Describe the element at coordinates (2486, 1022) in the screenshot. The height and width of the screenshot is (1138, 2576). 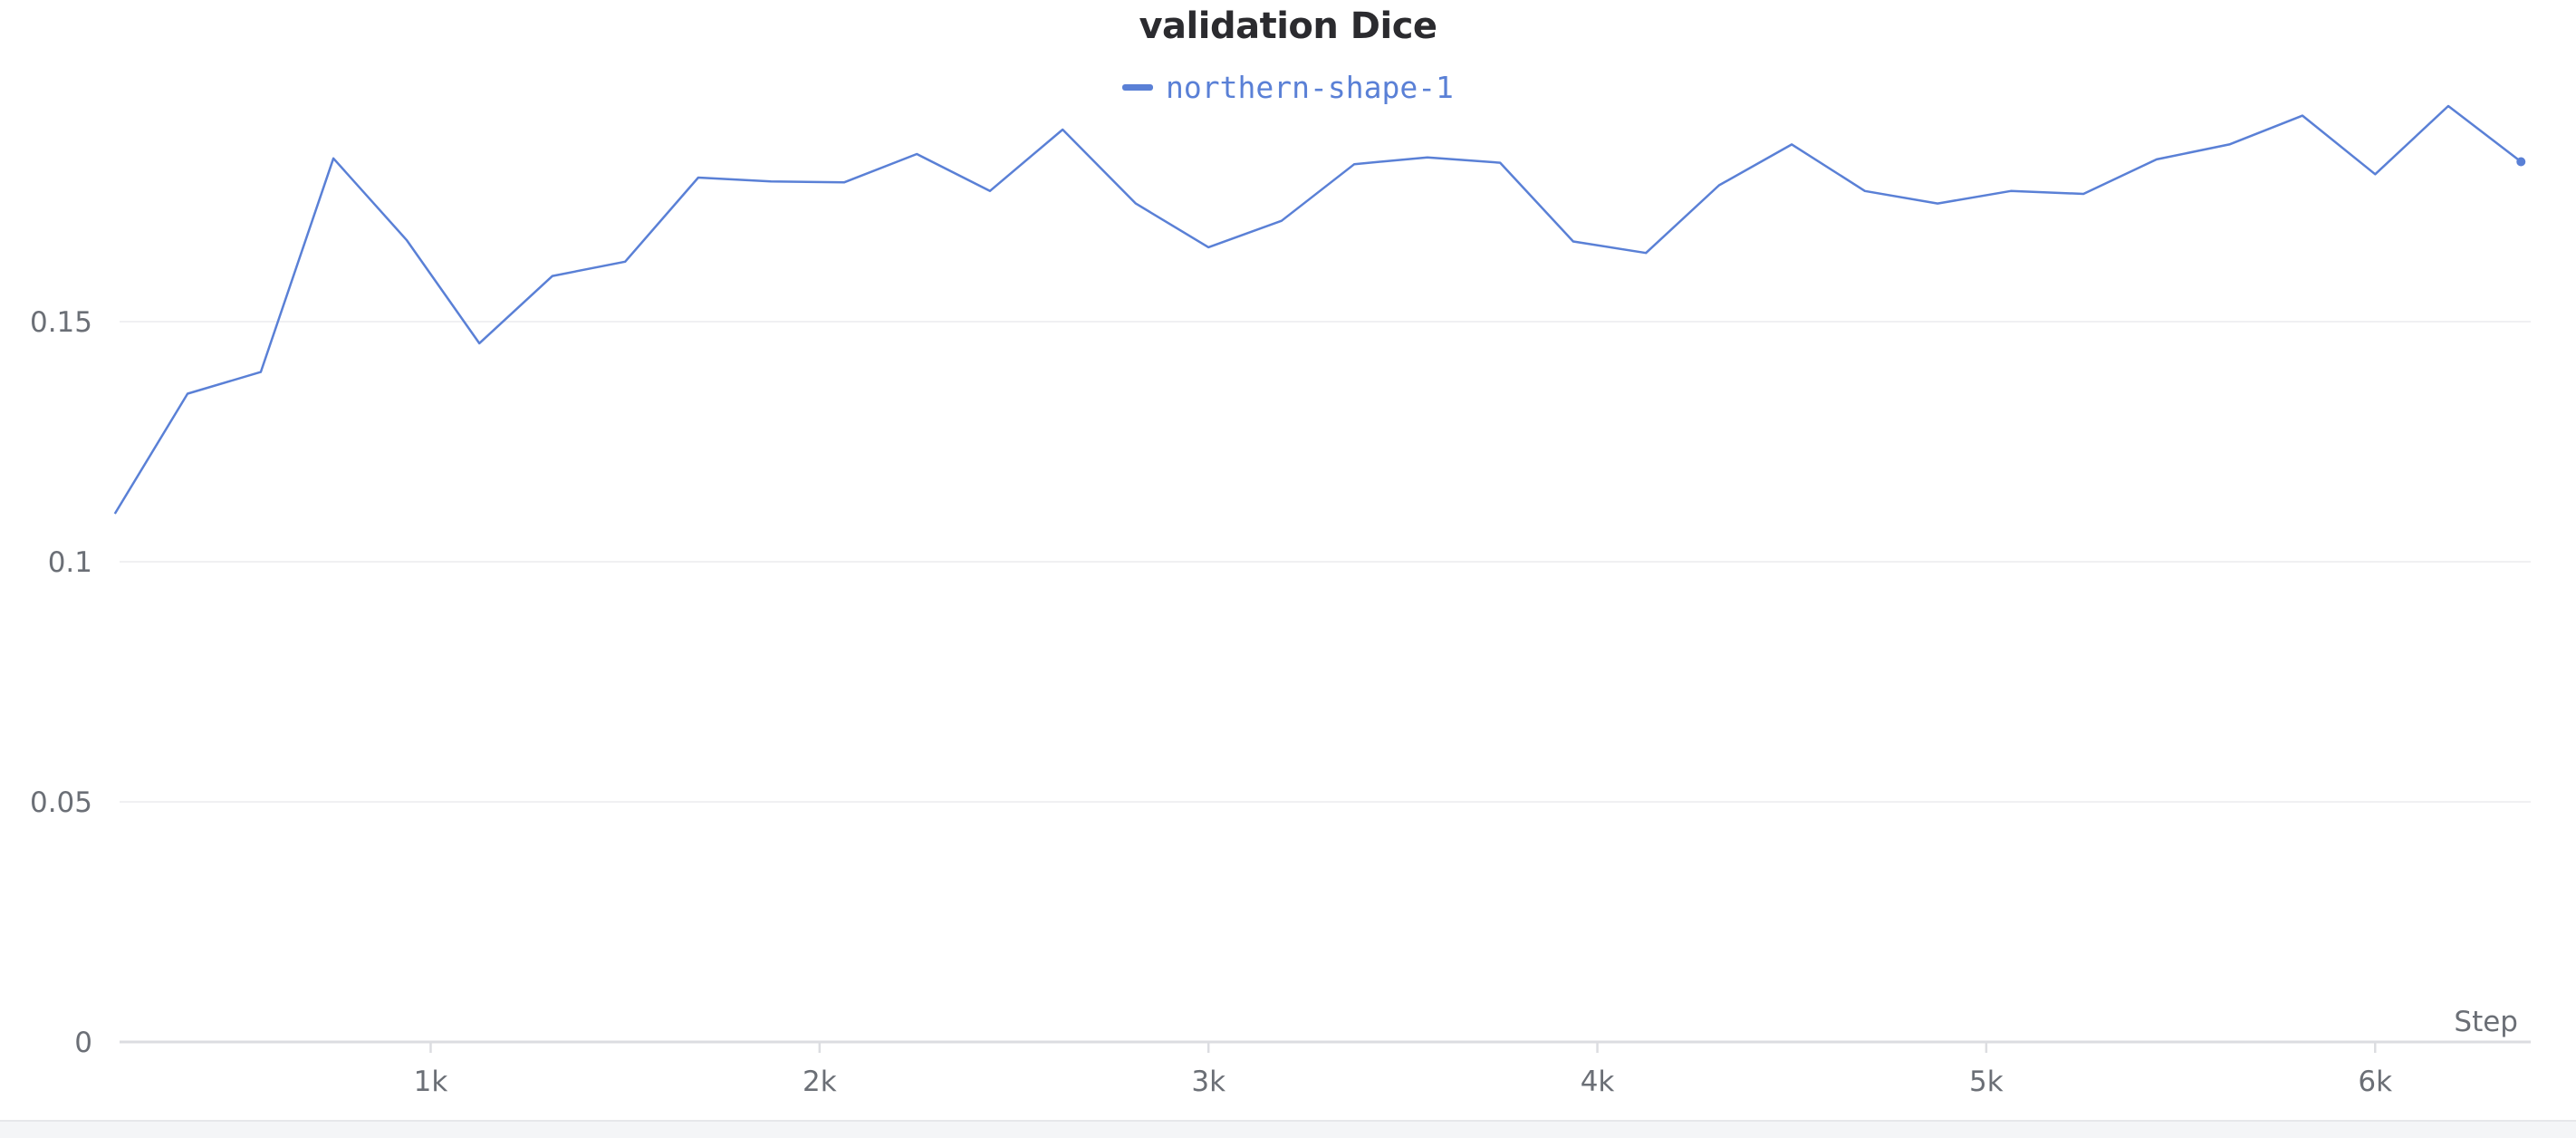
I see `x-axis-label: Step` at that location.